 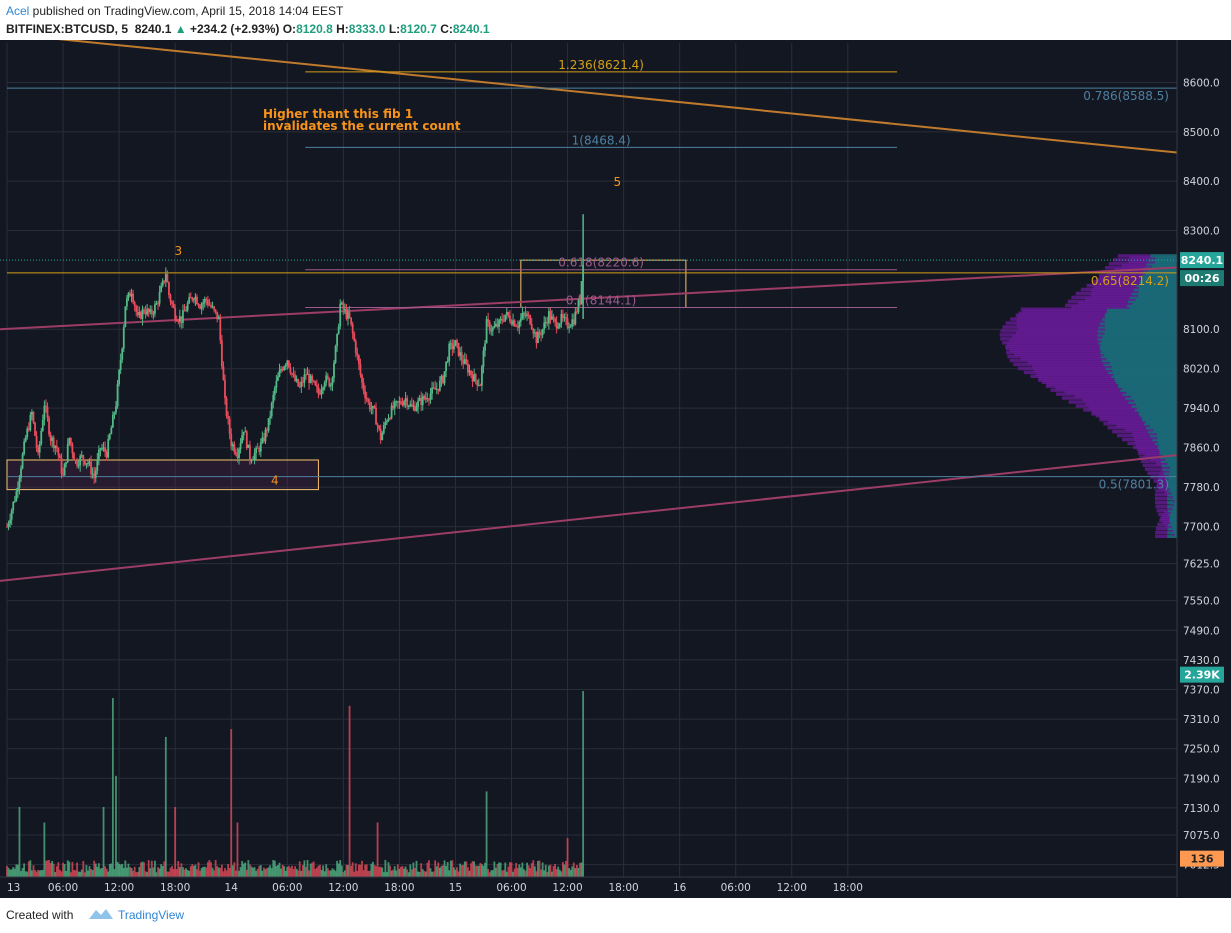 What do you see at coordinates (615, 915) in the screenshot?
I see `footer: Created with TradingView` at bounding box center [615, 915].